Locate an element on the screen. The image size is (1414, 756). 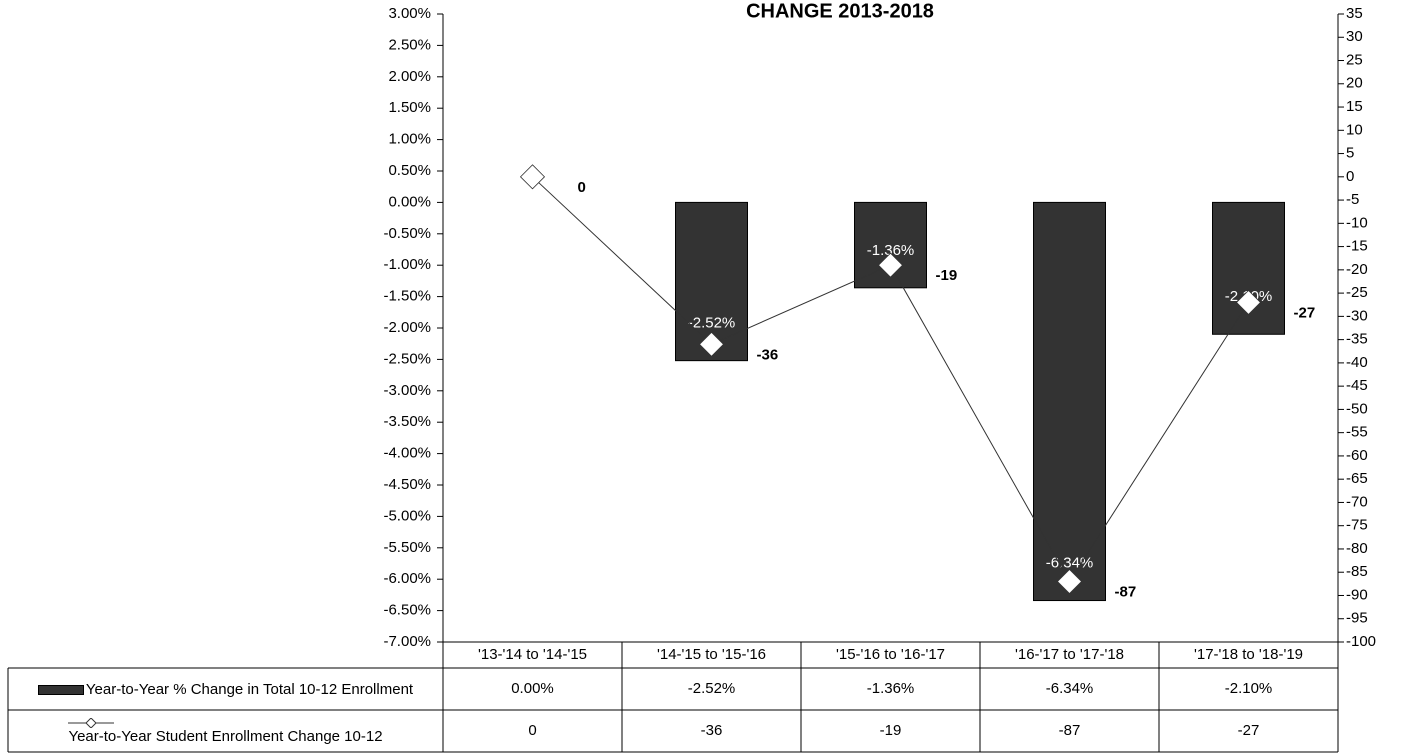
y2-tick-label: -5 is located at coordinates (1352, 199).